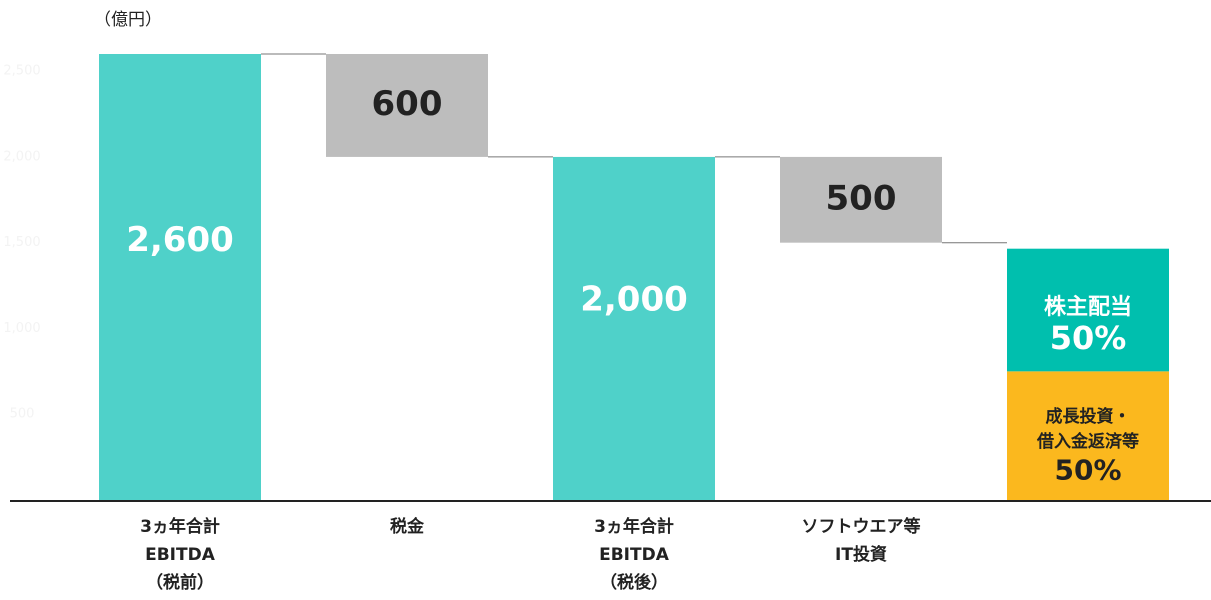  I want to click on value-label: 500, so click(861, 198).